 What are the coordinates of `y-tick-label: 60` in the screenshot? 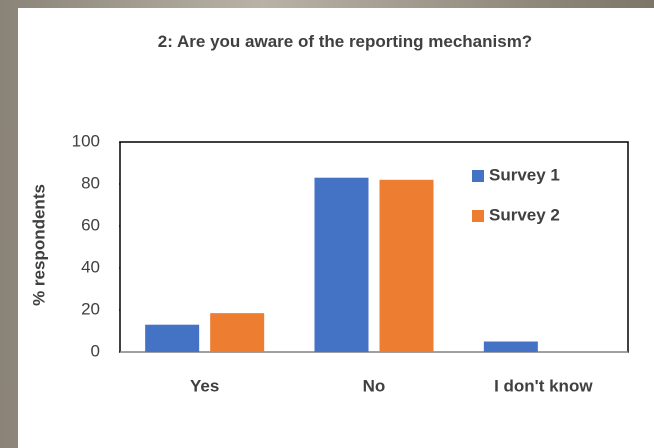 It's located at (90, 224).